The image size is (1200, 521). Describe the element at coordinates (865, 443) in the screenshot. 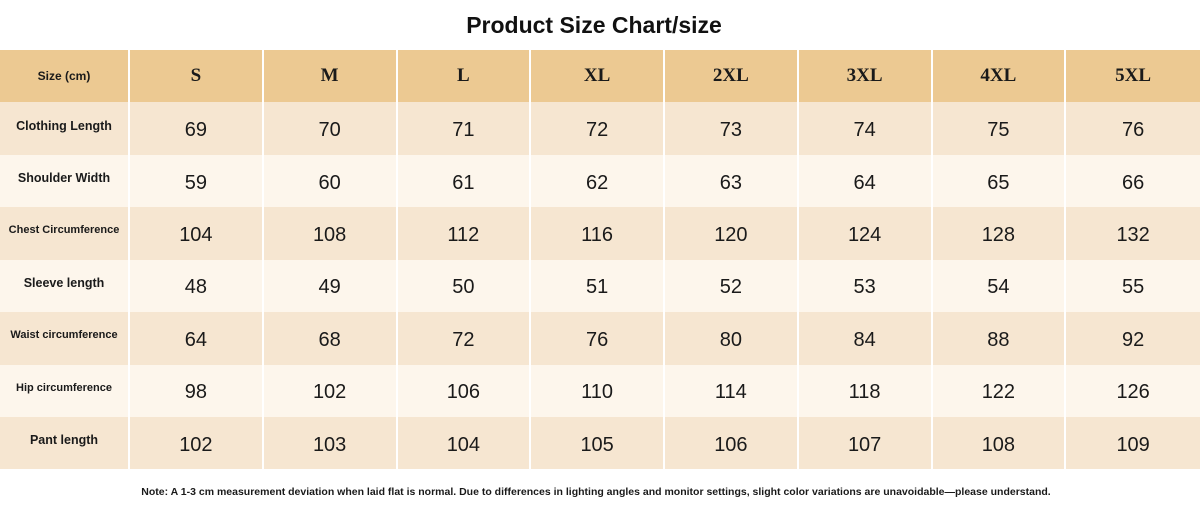

I see `value-cell: 107` at that location.